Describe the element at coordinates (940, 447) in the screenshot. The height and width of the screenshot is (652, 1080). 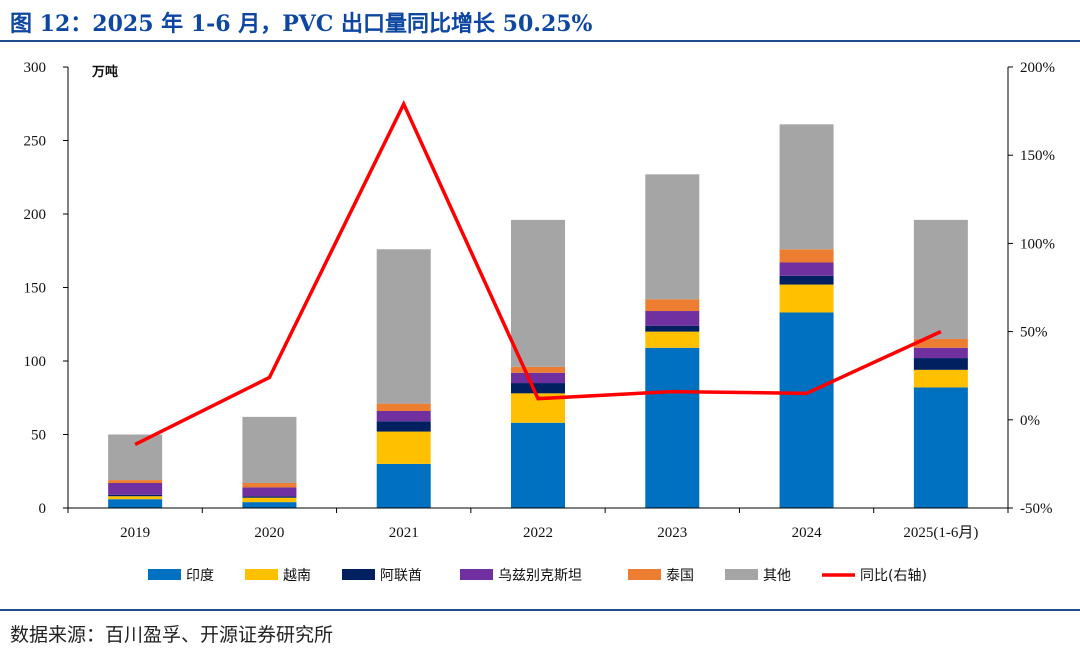
I see `bar-2025(1-6月)-series-0` at that location.